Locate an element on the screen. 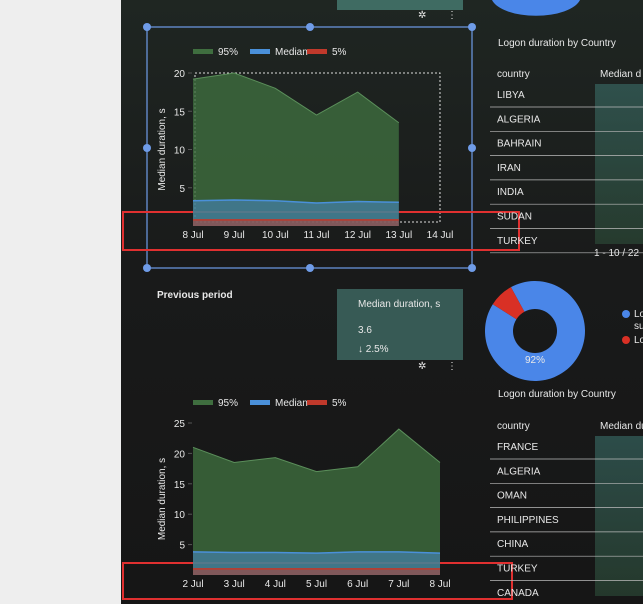 Image resolution: width=643 pixels, height=609 pixels. row-label: BAHRAIN is located at coordinates (519, 144).